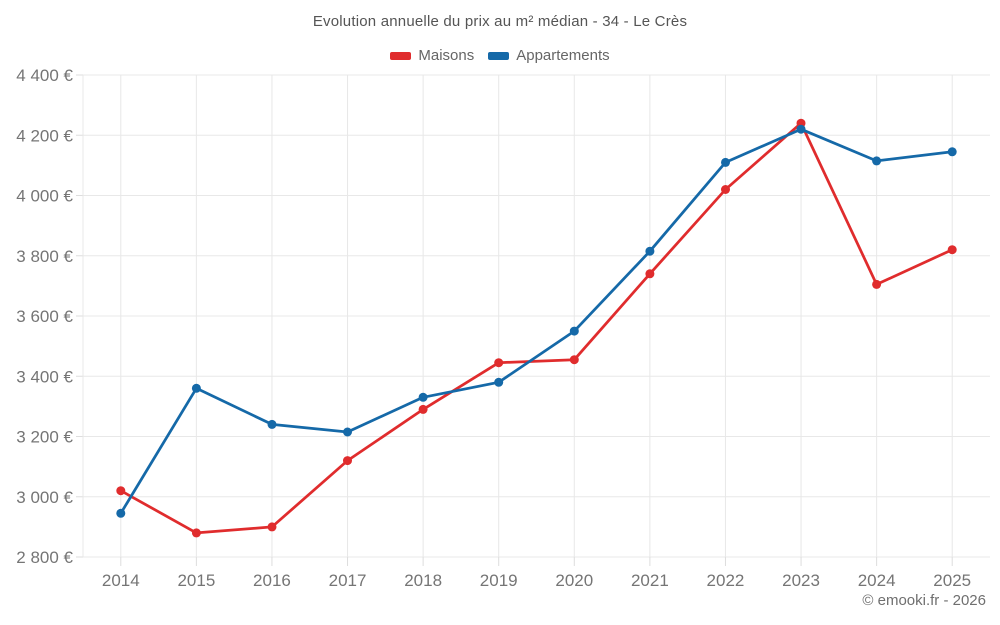 This screenshot has width=1000, height=625. Describe the element at coordinates (44, 316) in the screenshot. I see `y-tick-label: 3 600 €` at that location.